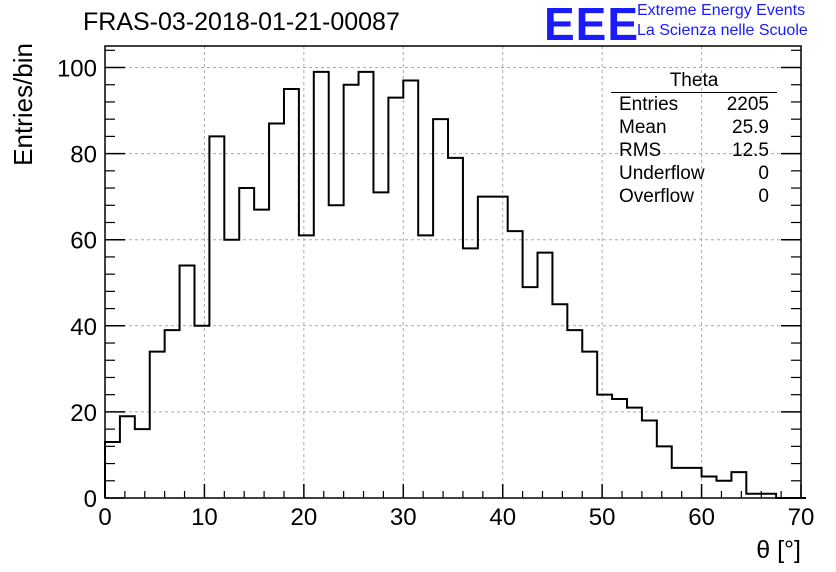  What do you see at coordinates (694, 81) in the screenshot?
I see `stats-title: Theta` at bounding box center [694, 81].